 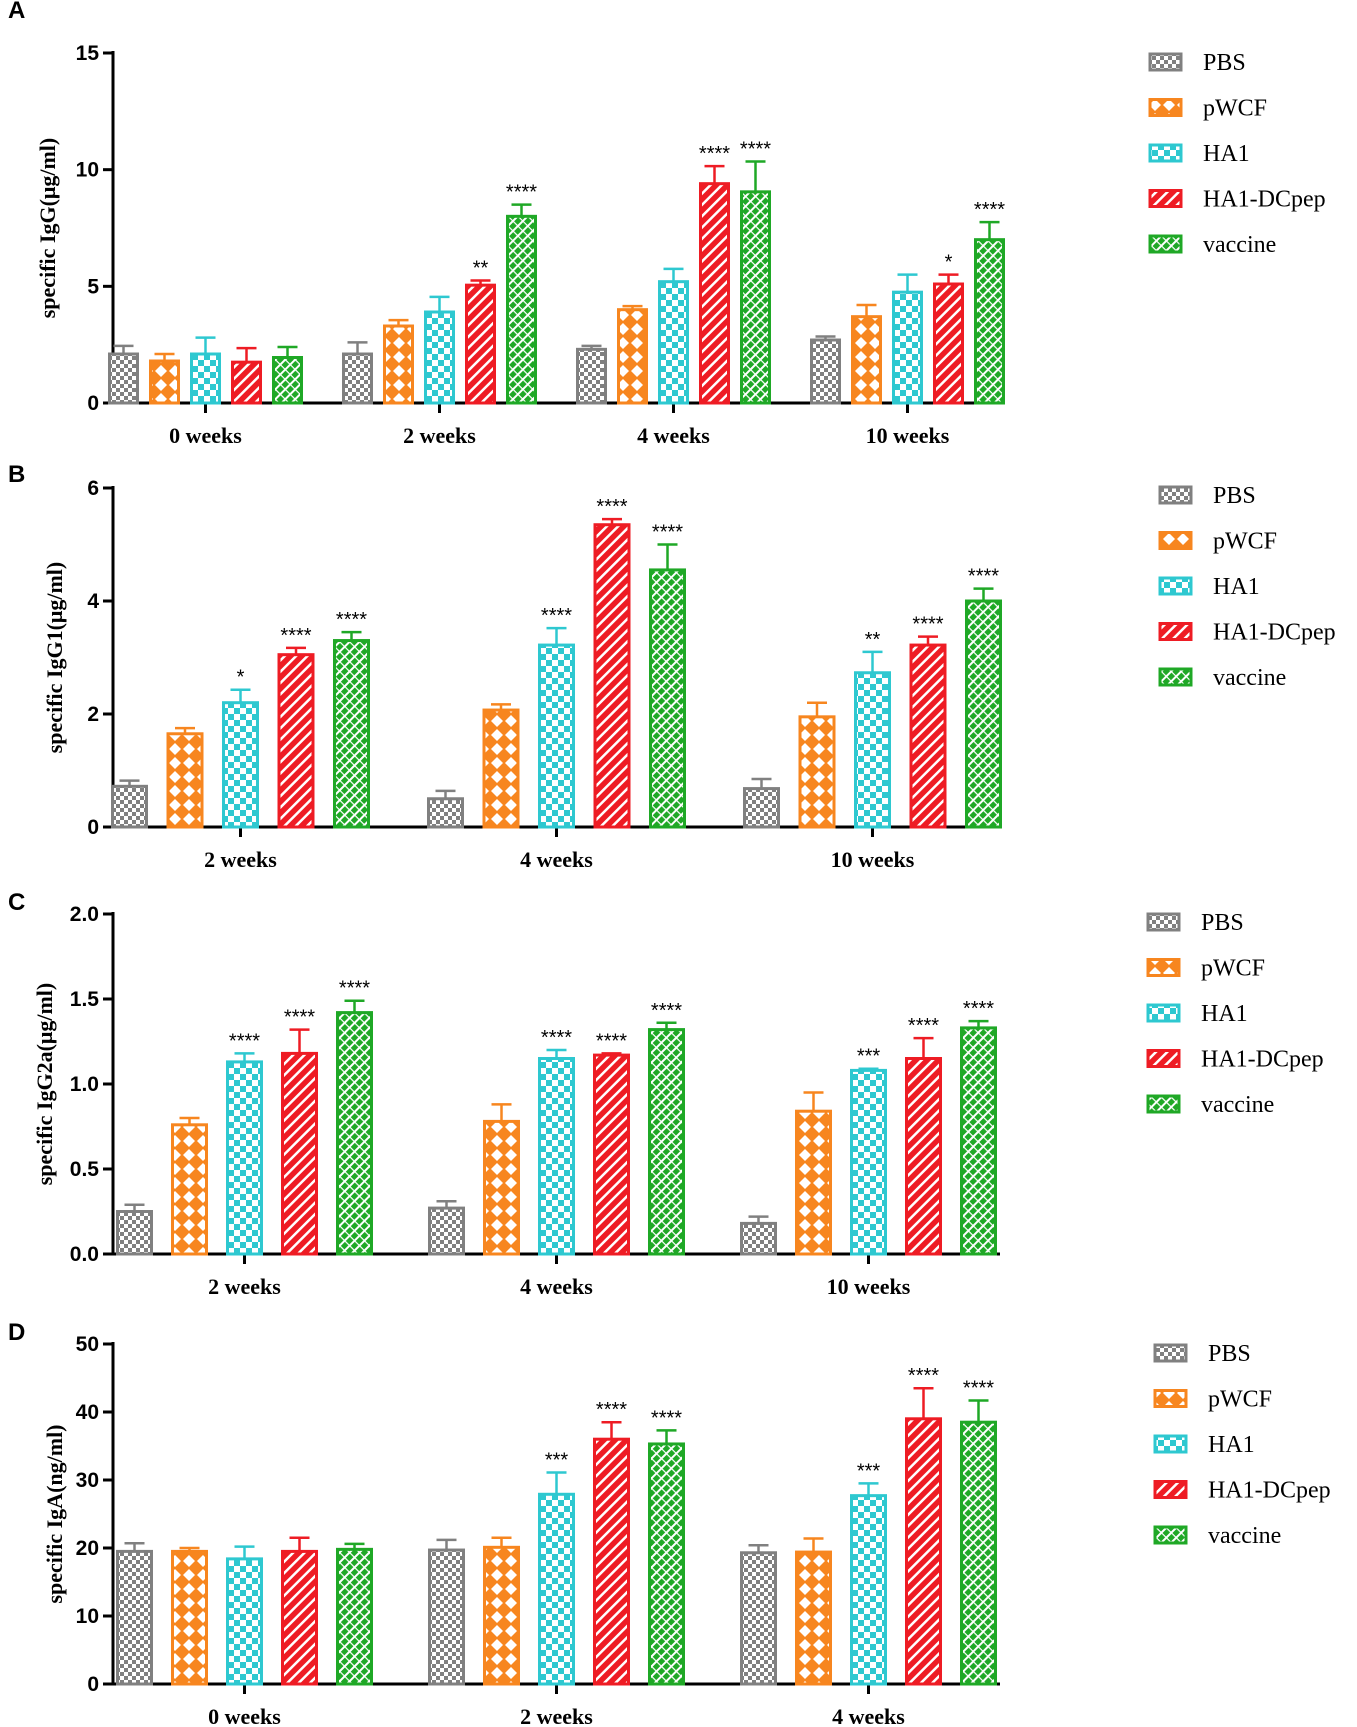 I want to click on panel-a-bar-ha1-dcpep-2-weeks, so click(x=480, y=344).